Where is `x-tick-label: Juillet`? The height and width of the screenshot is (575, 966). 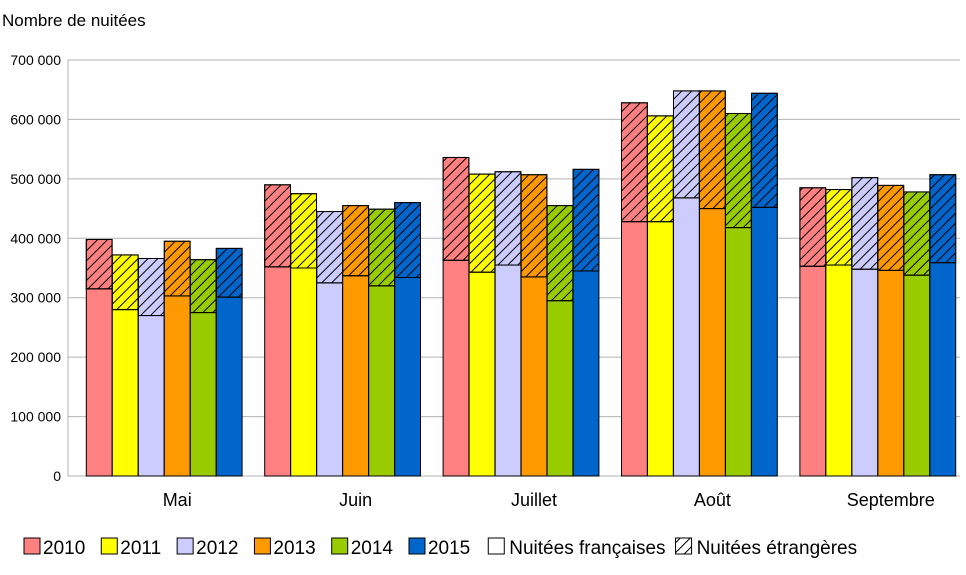 x-tick-label: Juillet is located at coordinates (534, 500).